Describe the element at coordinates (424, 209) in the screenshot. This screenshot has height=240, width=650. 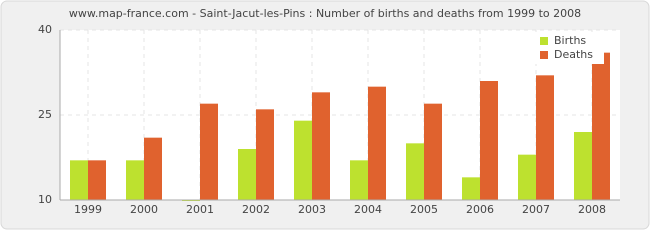
I see `x-tick-label: 2005` at that location.